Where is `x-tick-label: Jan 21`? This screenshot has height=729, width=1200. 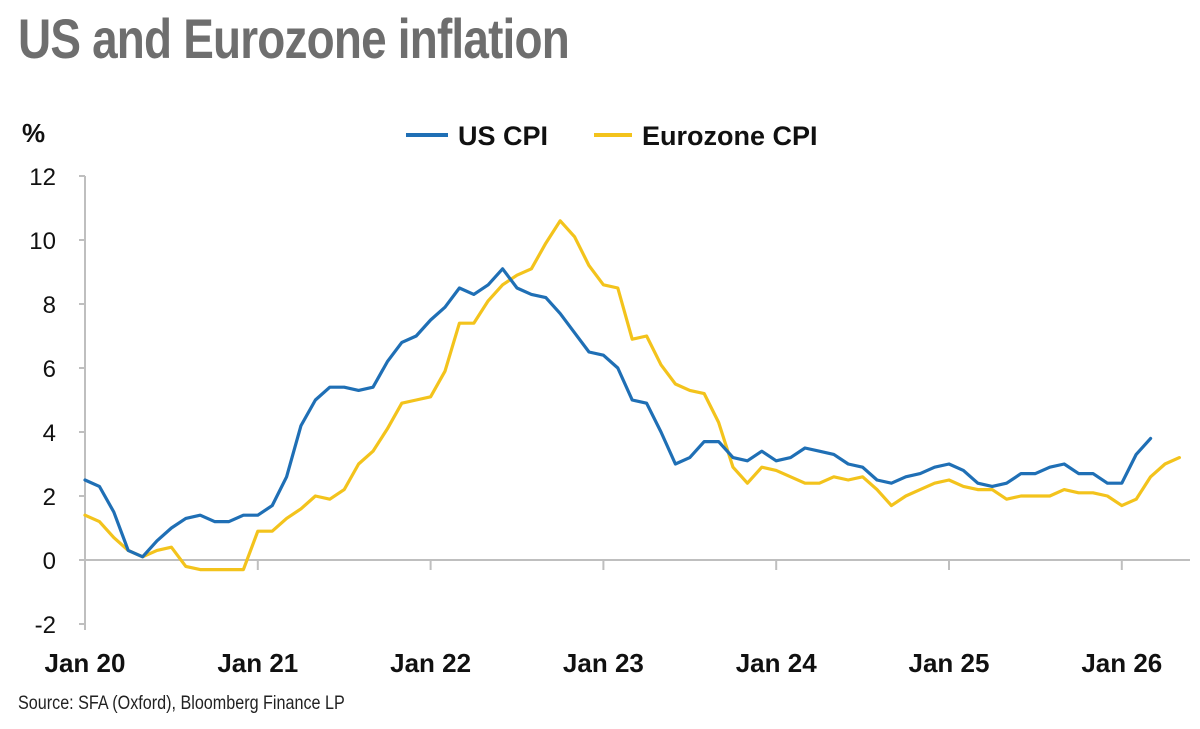 x-tick-label: Jan 21 is located at coordinates (257, 663).